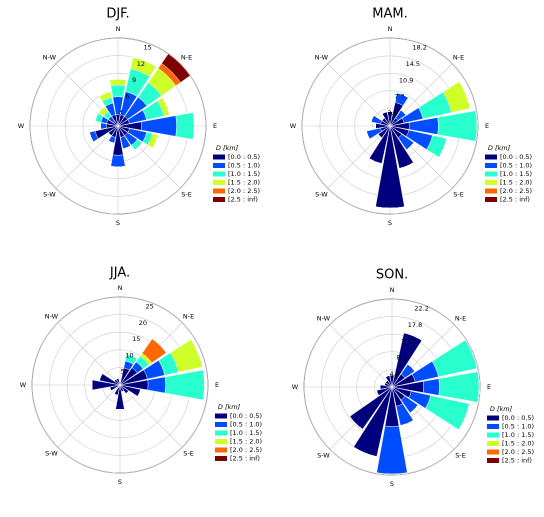 This screenshot has width=544, height=517. I want to click on r-tick-label: 10, so click(129, 355).